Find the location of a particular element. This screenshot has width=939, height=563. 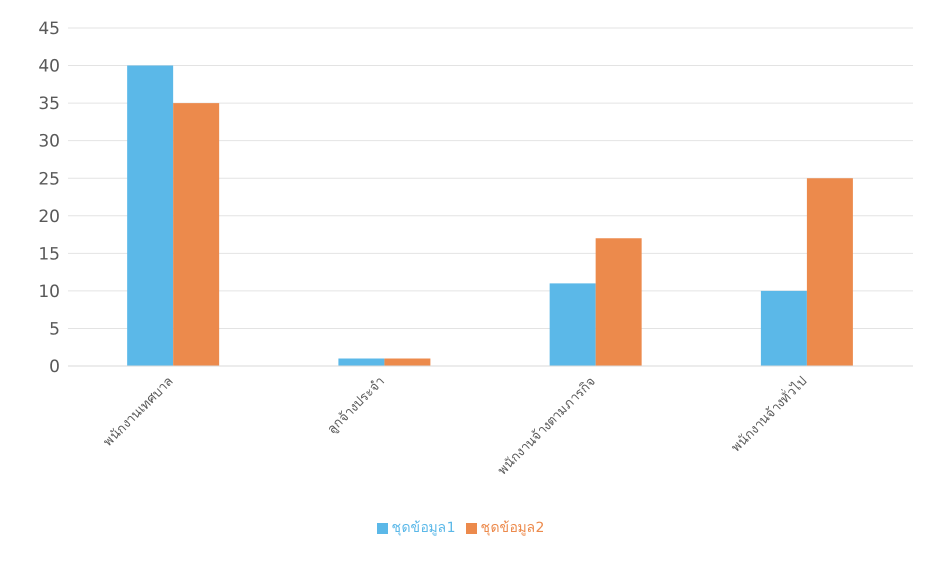

legend-label: ชุดข้อมูล1 is located at coordinates (424, 528).